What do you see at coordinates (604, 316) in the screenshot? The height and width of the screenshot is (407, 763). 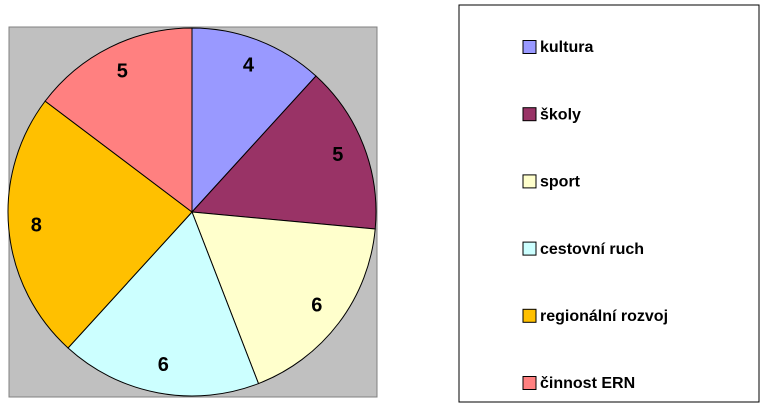 I see `legend-label: regionální rozvoj` at bounding box center [604, 316].